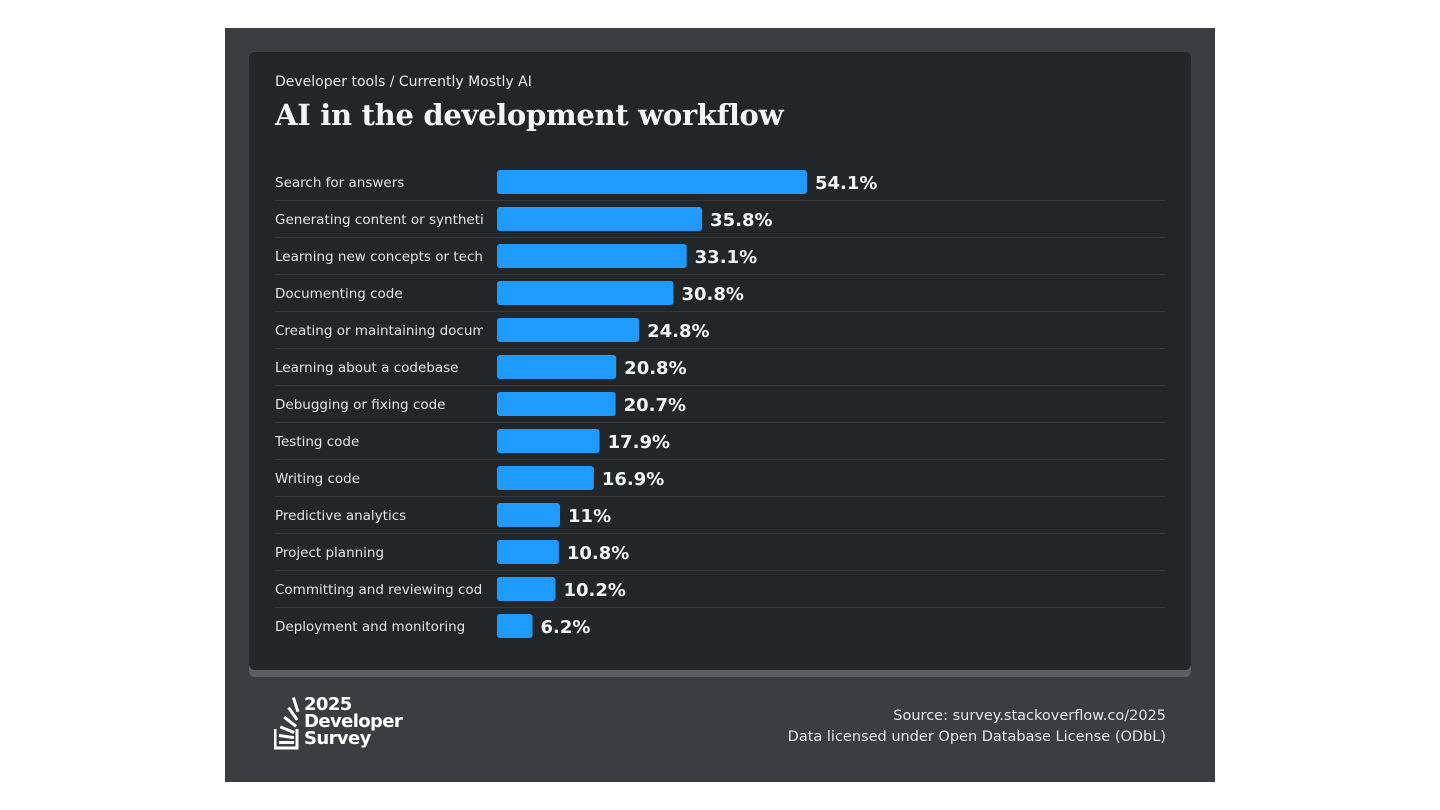 The width and height of the screenshot is (1440, 810). I want to click on developer-survey-logo: 2025 Developer Survey, so click(374, 727).